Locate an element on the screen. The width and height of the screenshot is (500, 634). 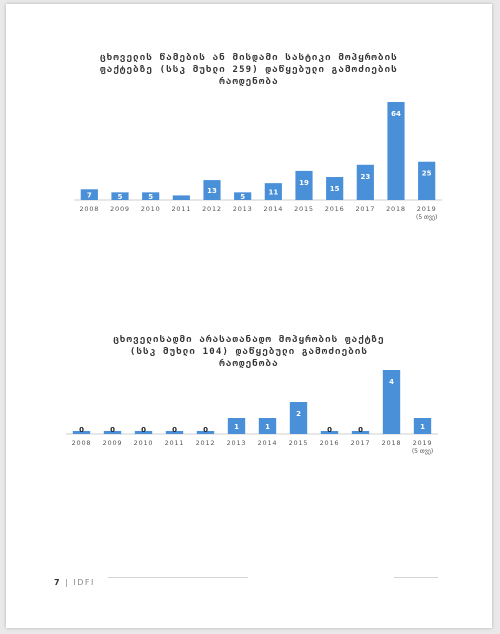
chart2-title-line: (სსკ მუხლი 104) დაწყებული გამოძიების is located at coordinates (249, 352).